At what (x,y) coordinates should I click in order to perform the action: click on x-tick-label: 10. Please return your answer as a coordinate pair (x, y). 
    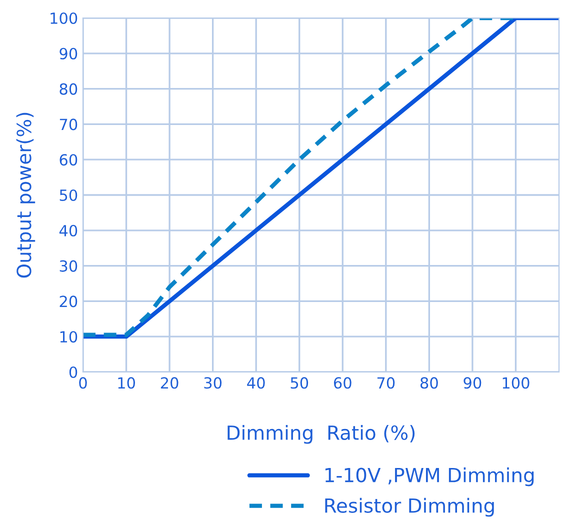
    Looking at the image, I should click on (126, 383).